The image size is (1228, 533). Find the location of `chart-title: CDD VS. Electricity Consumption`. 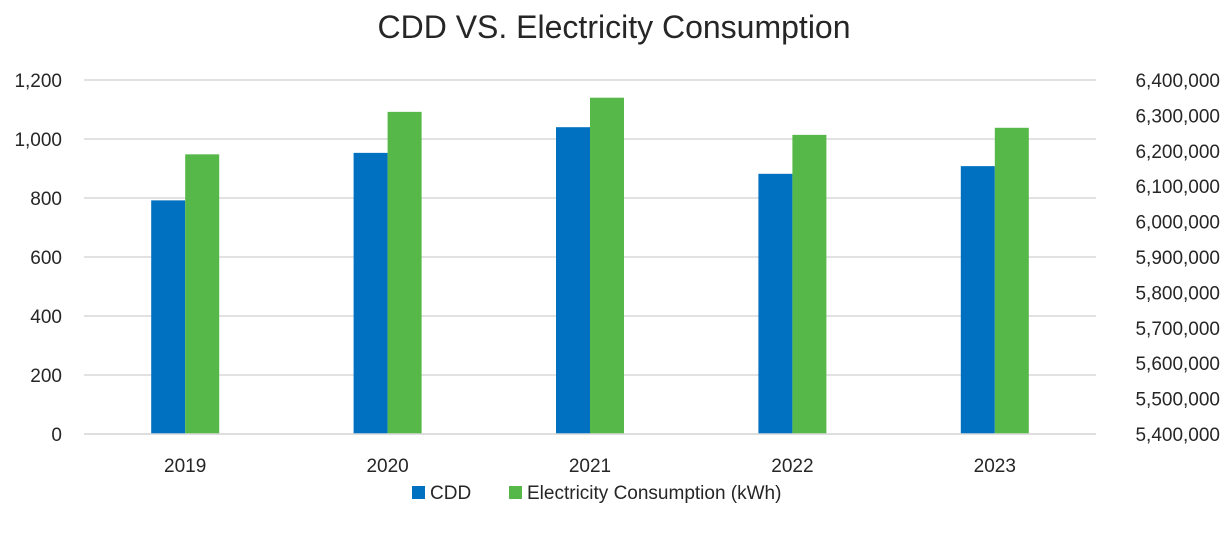

chart-title: CDD VS. Electricity Consumption is located at coordinates (613, 27).